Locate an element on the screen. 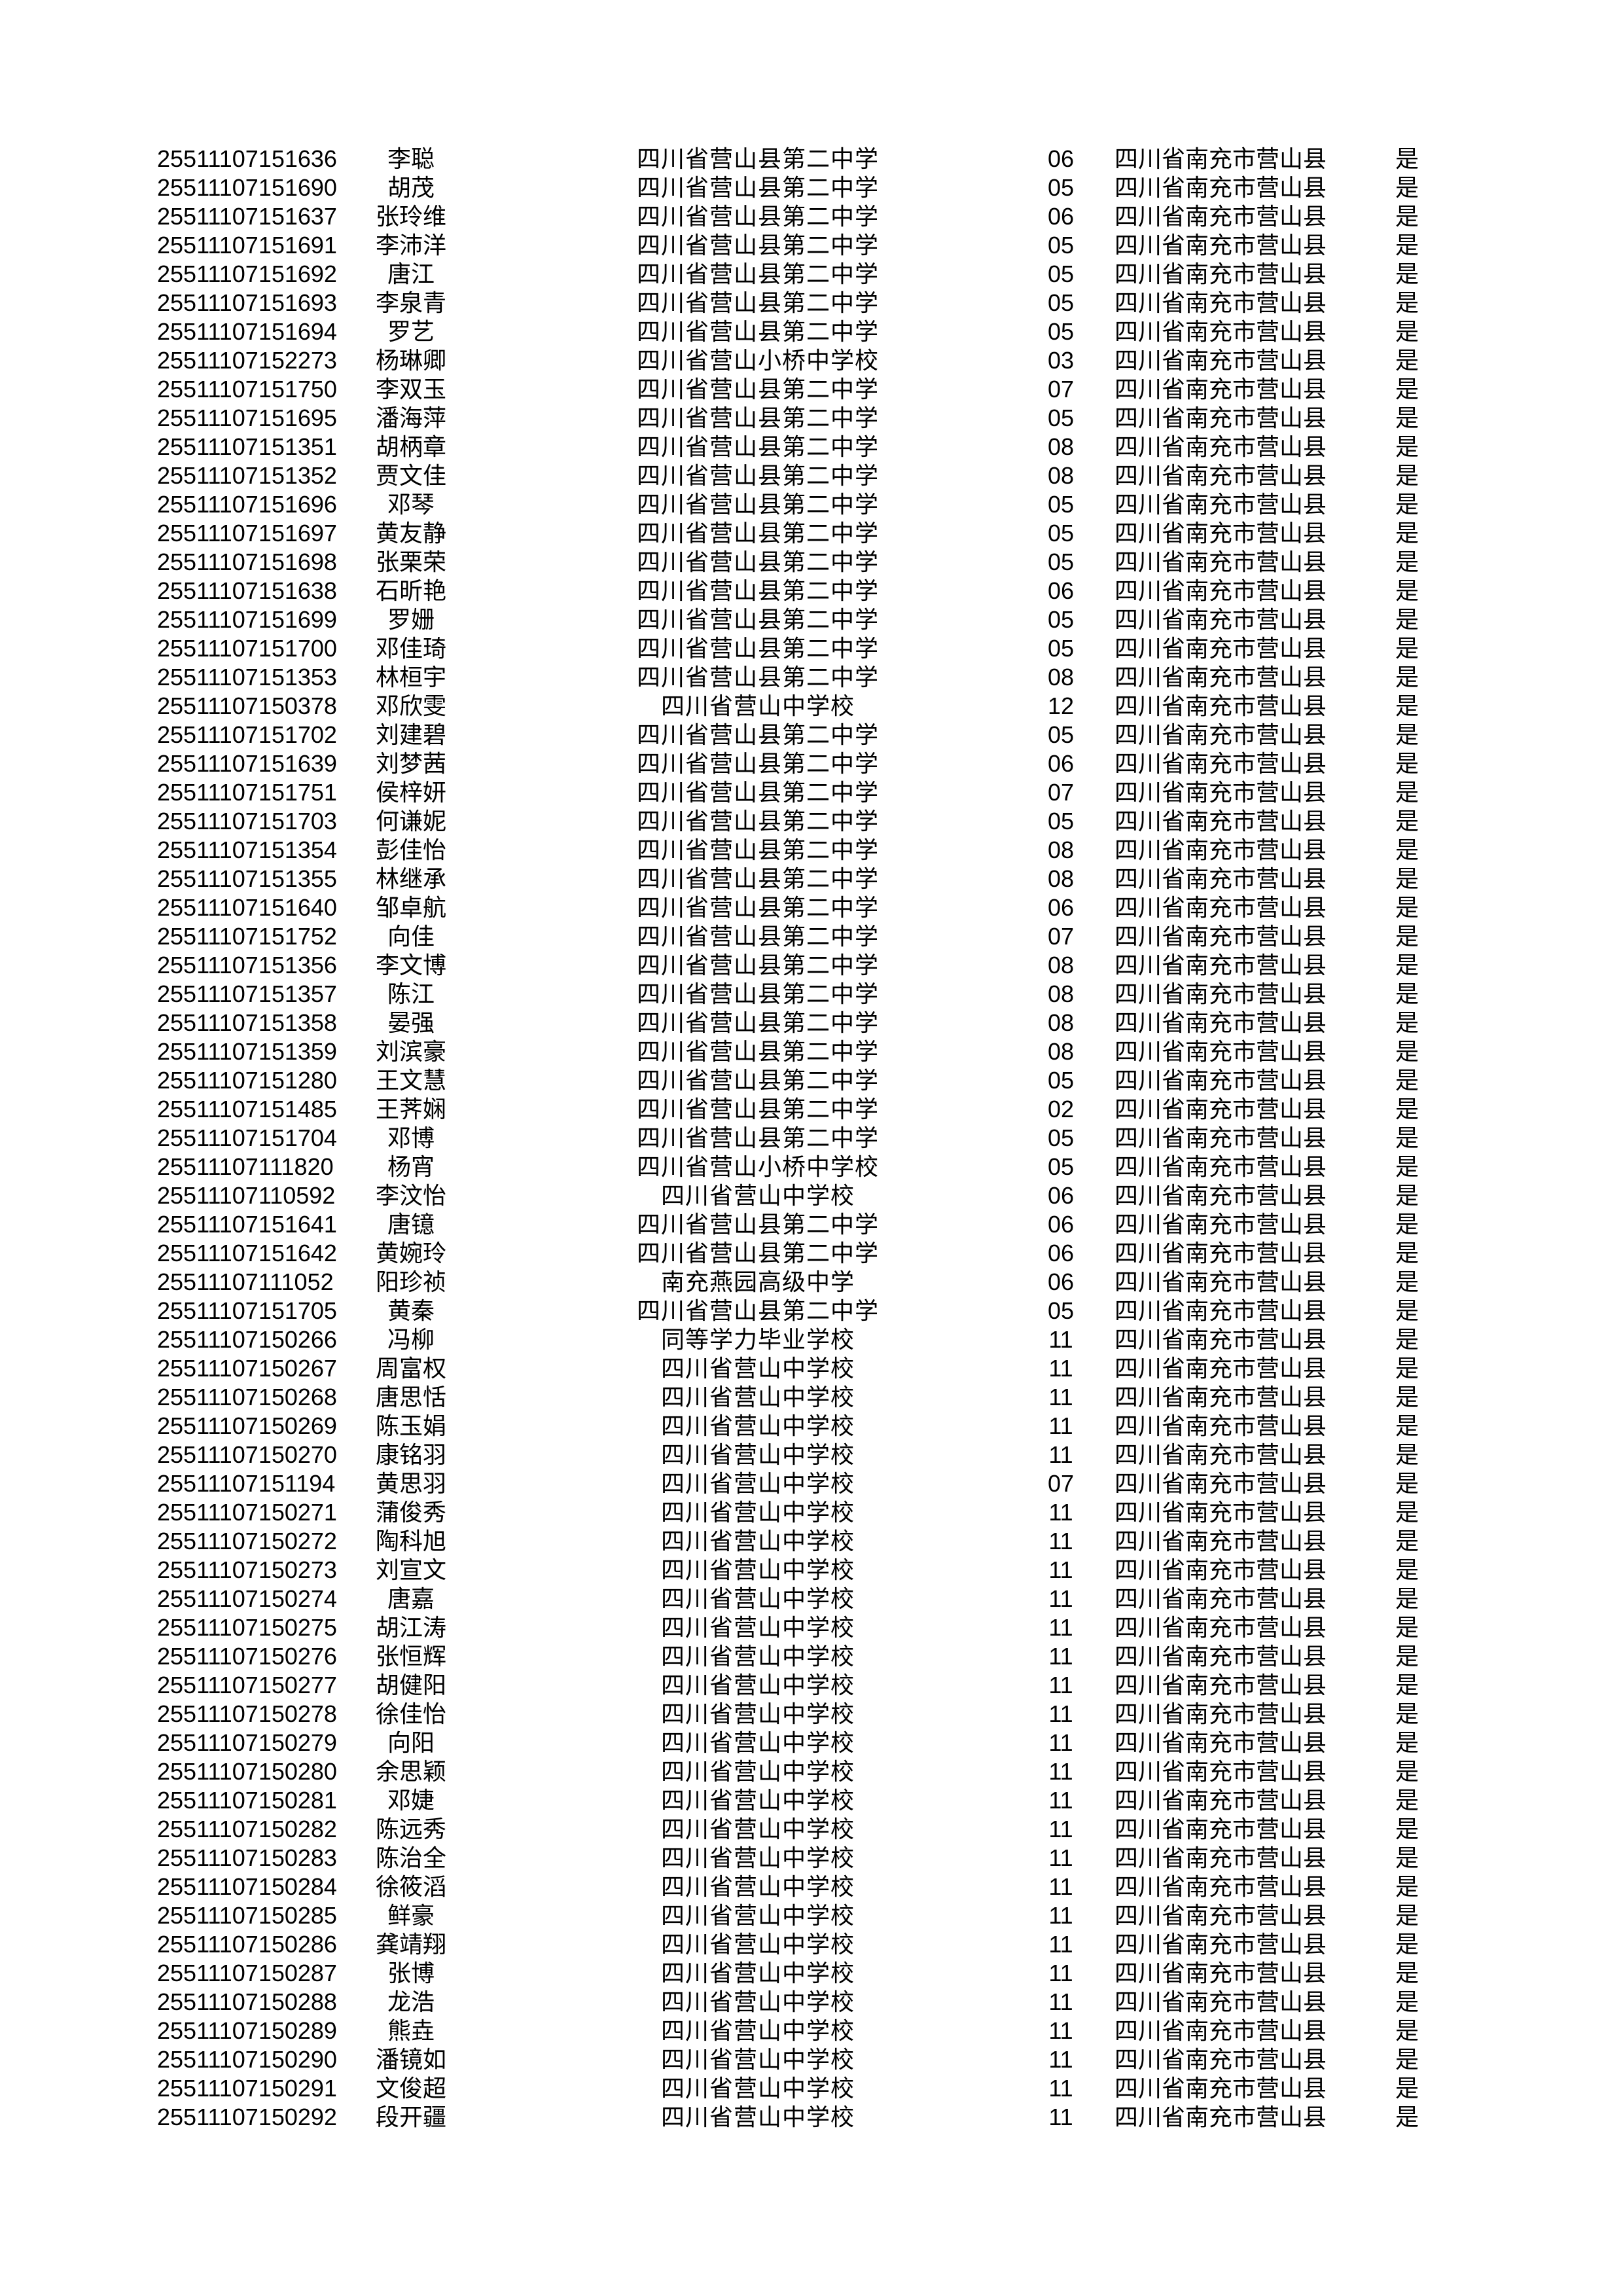  student-name-cell: 罗姗 is located at coordinates (411, 619).